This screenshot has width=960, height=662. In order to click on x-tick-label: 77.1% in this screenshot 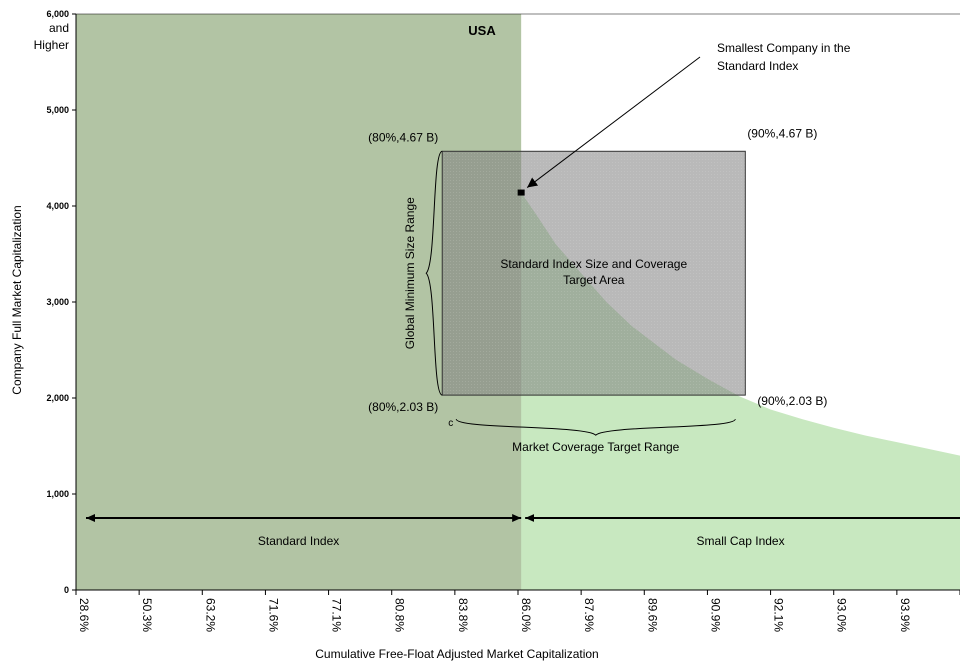, I will do `click(337, 615)`.